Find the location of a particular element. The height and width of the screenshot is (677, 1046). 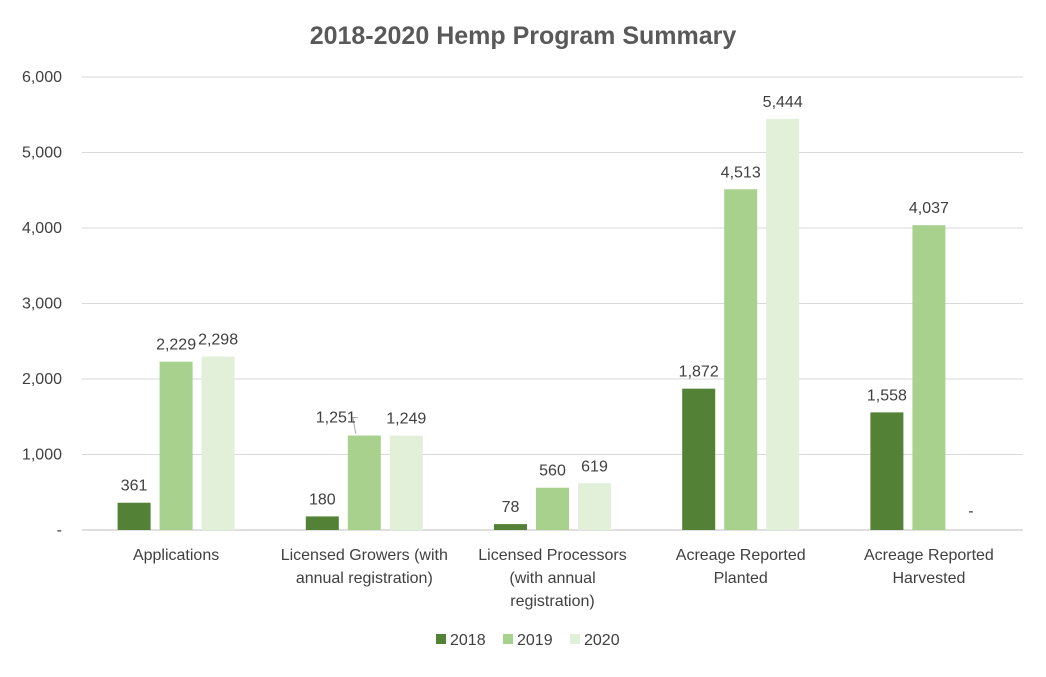

category-label: registration) is located at coordinates (552, 601).